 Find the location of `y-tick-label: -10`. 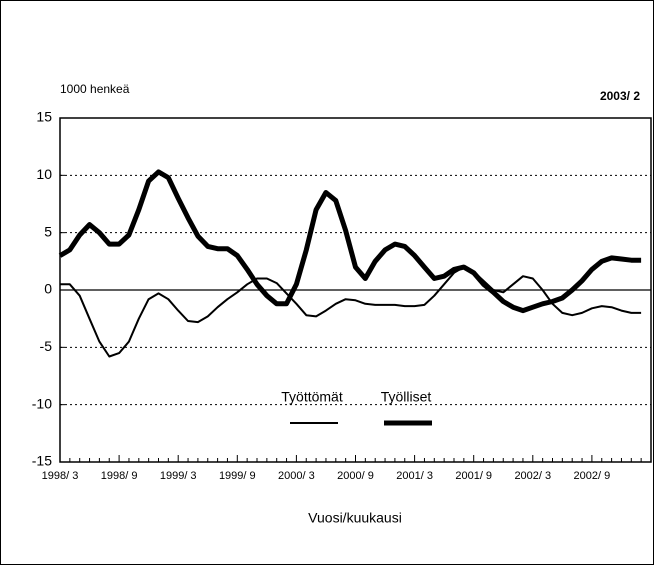

y-tick-label: -10 is located at coordinates (42, 403).